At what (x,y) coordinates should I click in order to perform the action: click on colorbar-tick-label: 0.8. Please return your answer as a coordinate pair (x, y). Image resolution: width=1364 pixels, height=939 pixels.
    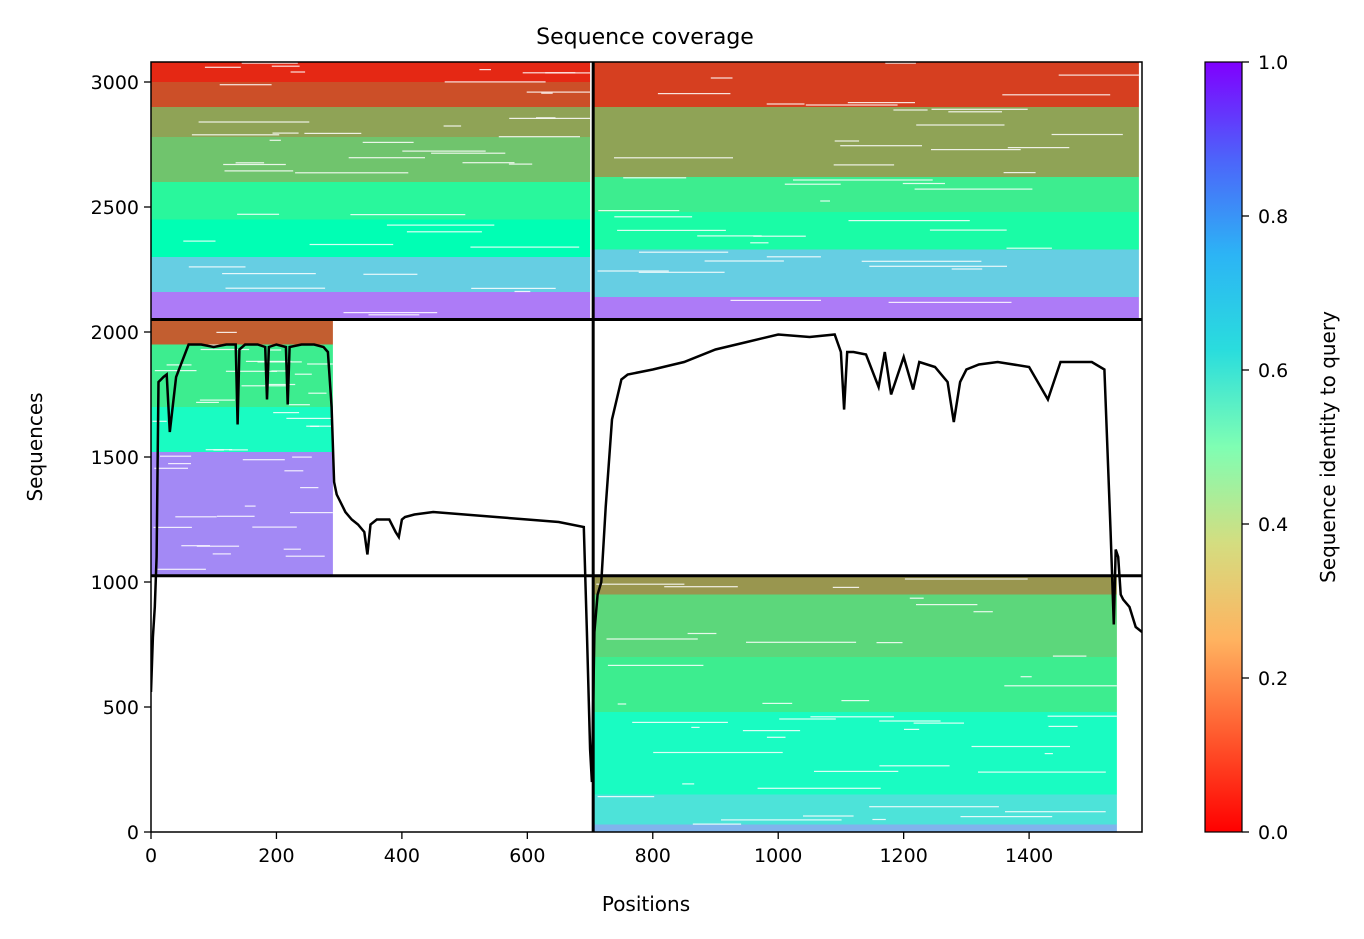
    Looking at the image, I should click on (1273, 217).